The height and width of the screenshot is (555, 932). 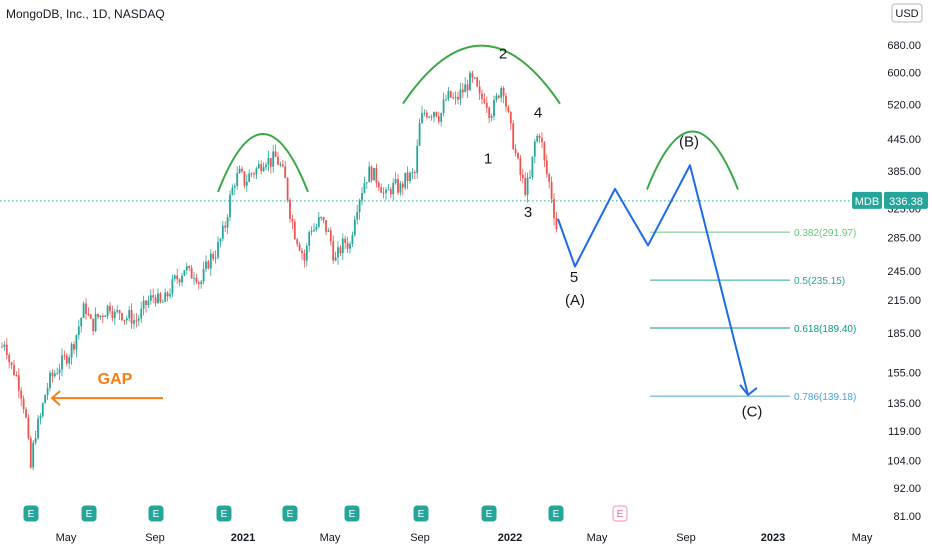 I want to click on fib-level-label: 0.618(189.40), so click(x=825, y=329).